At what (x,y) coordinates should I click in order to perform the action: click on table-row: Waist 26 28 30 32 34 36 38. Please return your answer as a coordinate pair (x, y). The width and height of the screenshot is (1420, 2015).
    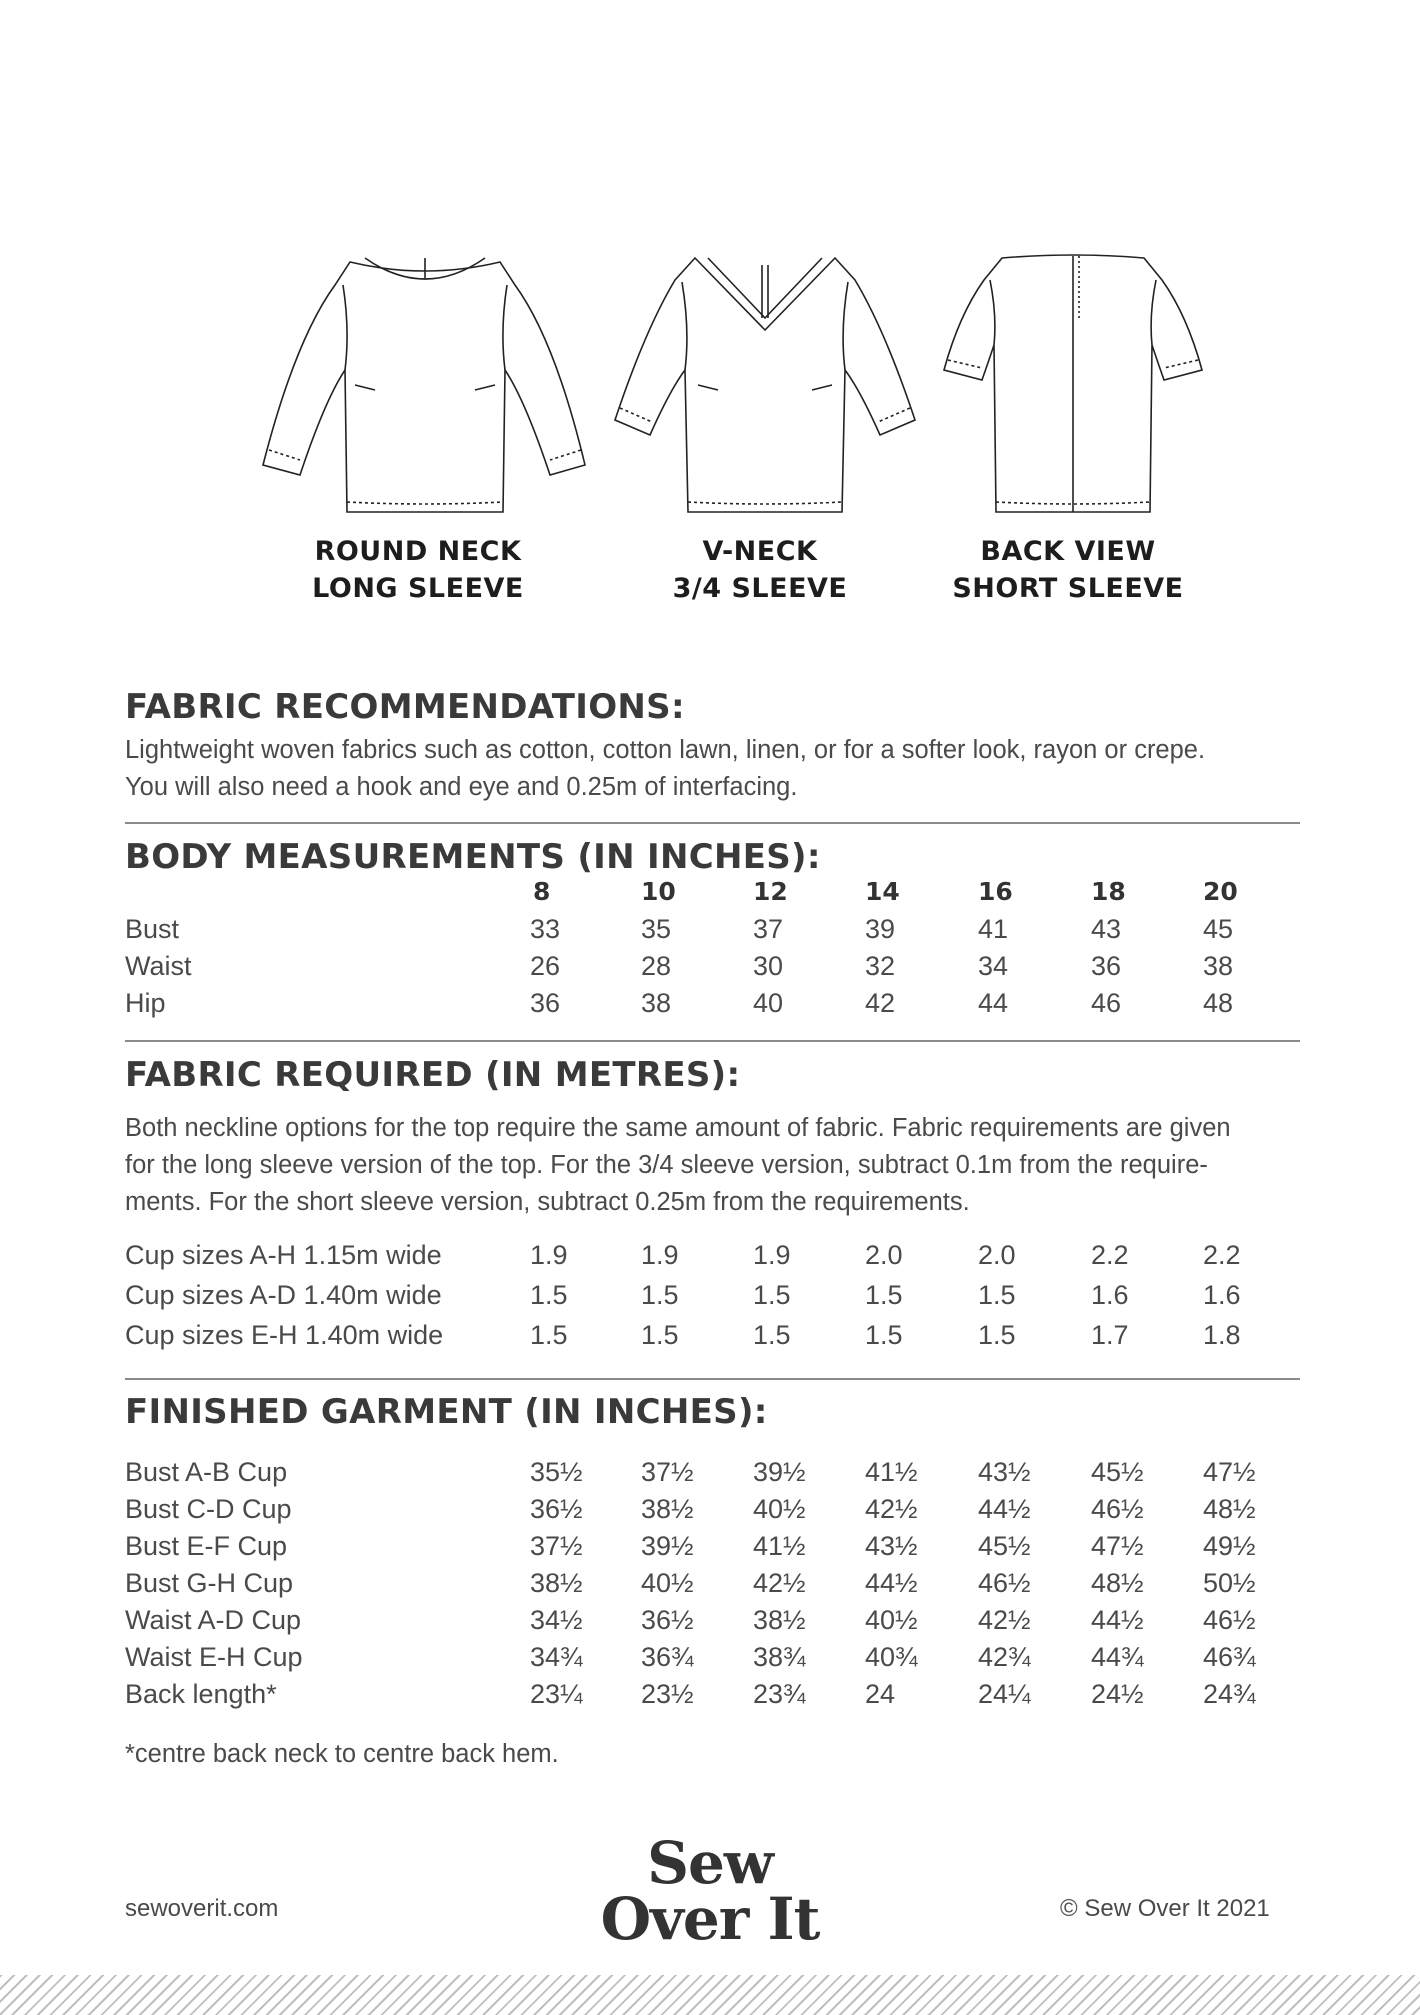
    Looking at the image, I should click on (720, 969).